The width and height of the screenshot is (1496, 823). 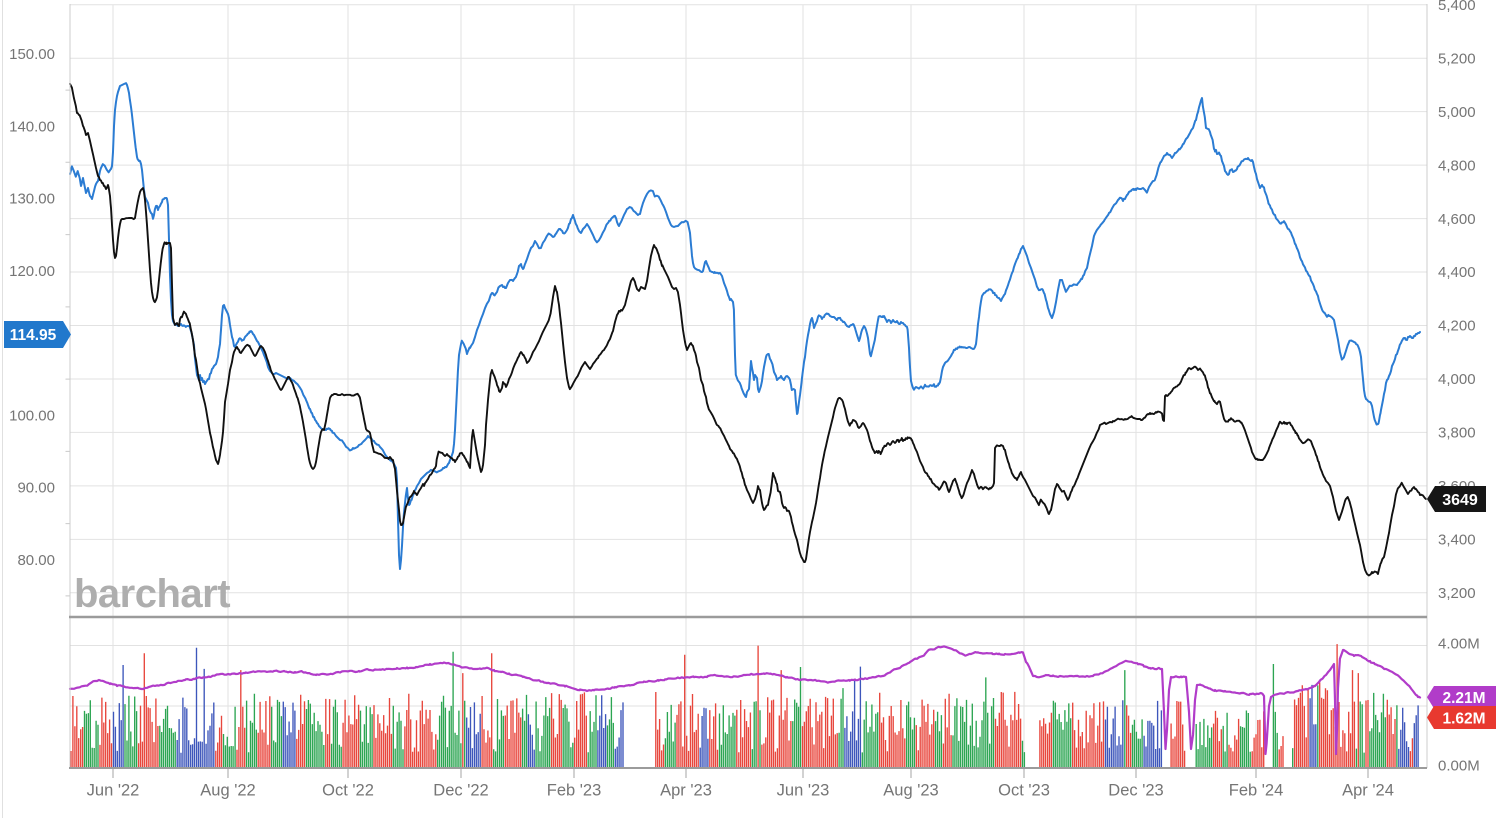 I want to click on svg-text: 5,000, so click(x=1457, y=112).